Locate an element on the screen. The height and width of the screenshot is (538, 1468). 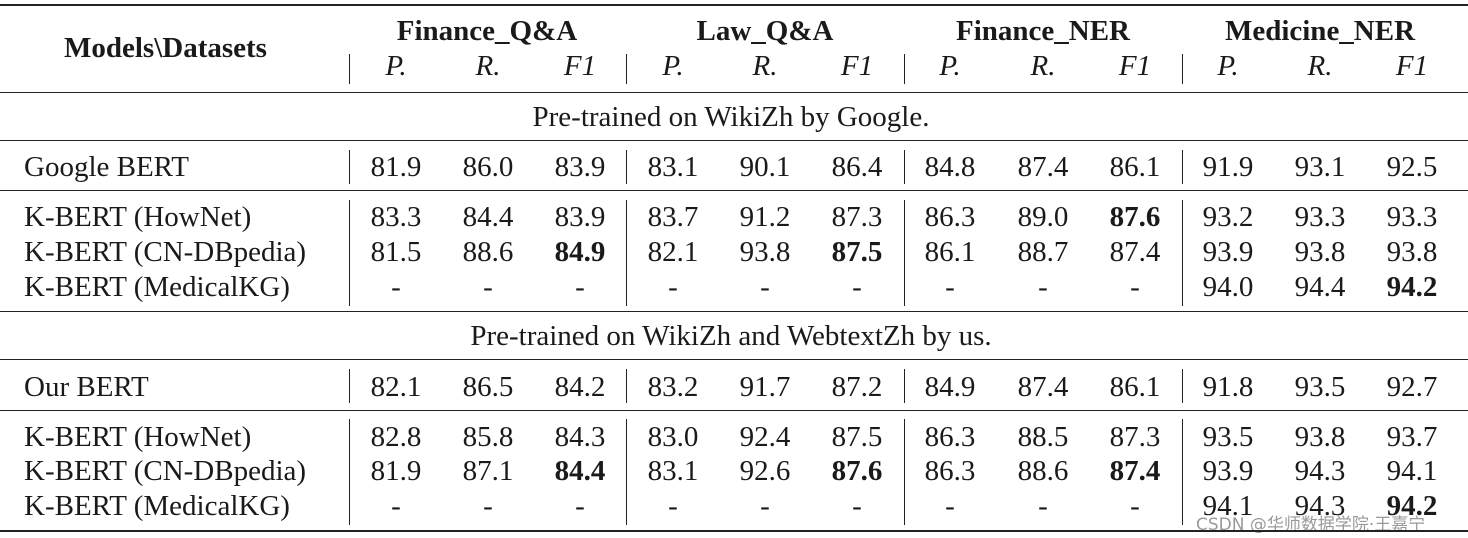
table-cell: 84.8 is located at coordinates (950, 167).